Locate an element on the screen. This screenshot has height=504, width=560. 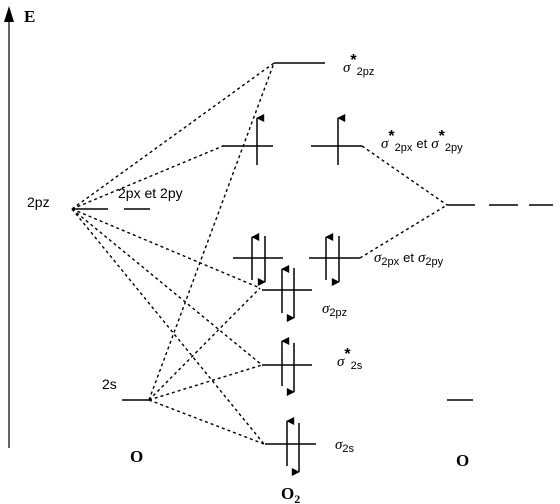
label-sigma-star-2s: σ*2s is located at coordinates (350, 359).